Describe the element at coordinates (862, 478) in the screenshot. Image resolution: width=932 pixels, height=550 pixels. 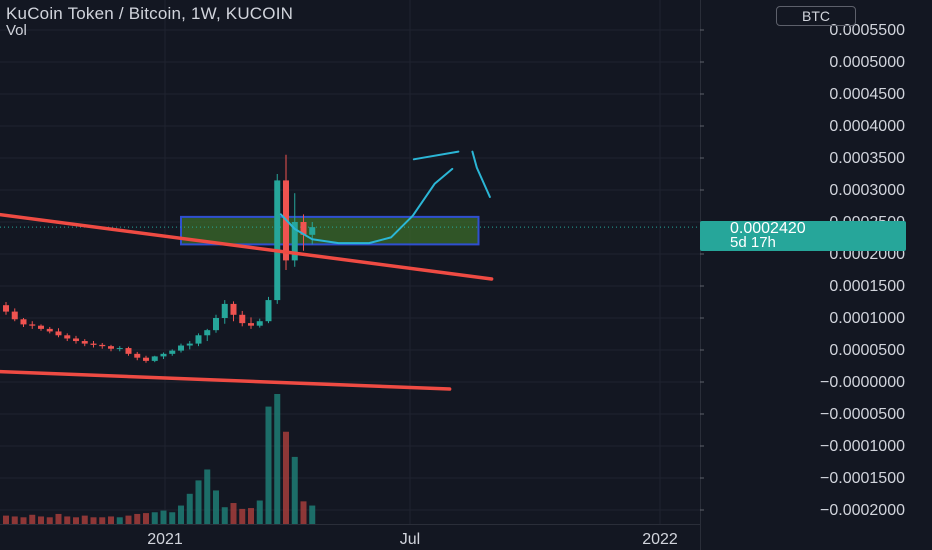
I see `price-tick-label: −0.0001500` at that location.